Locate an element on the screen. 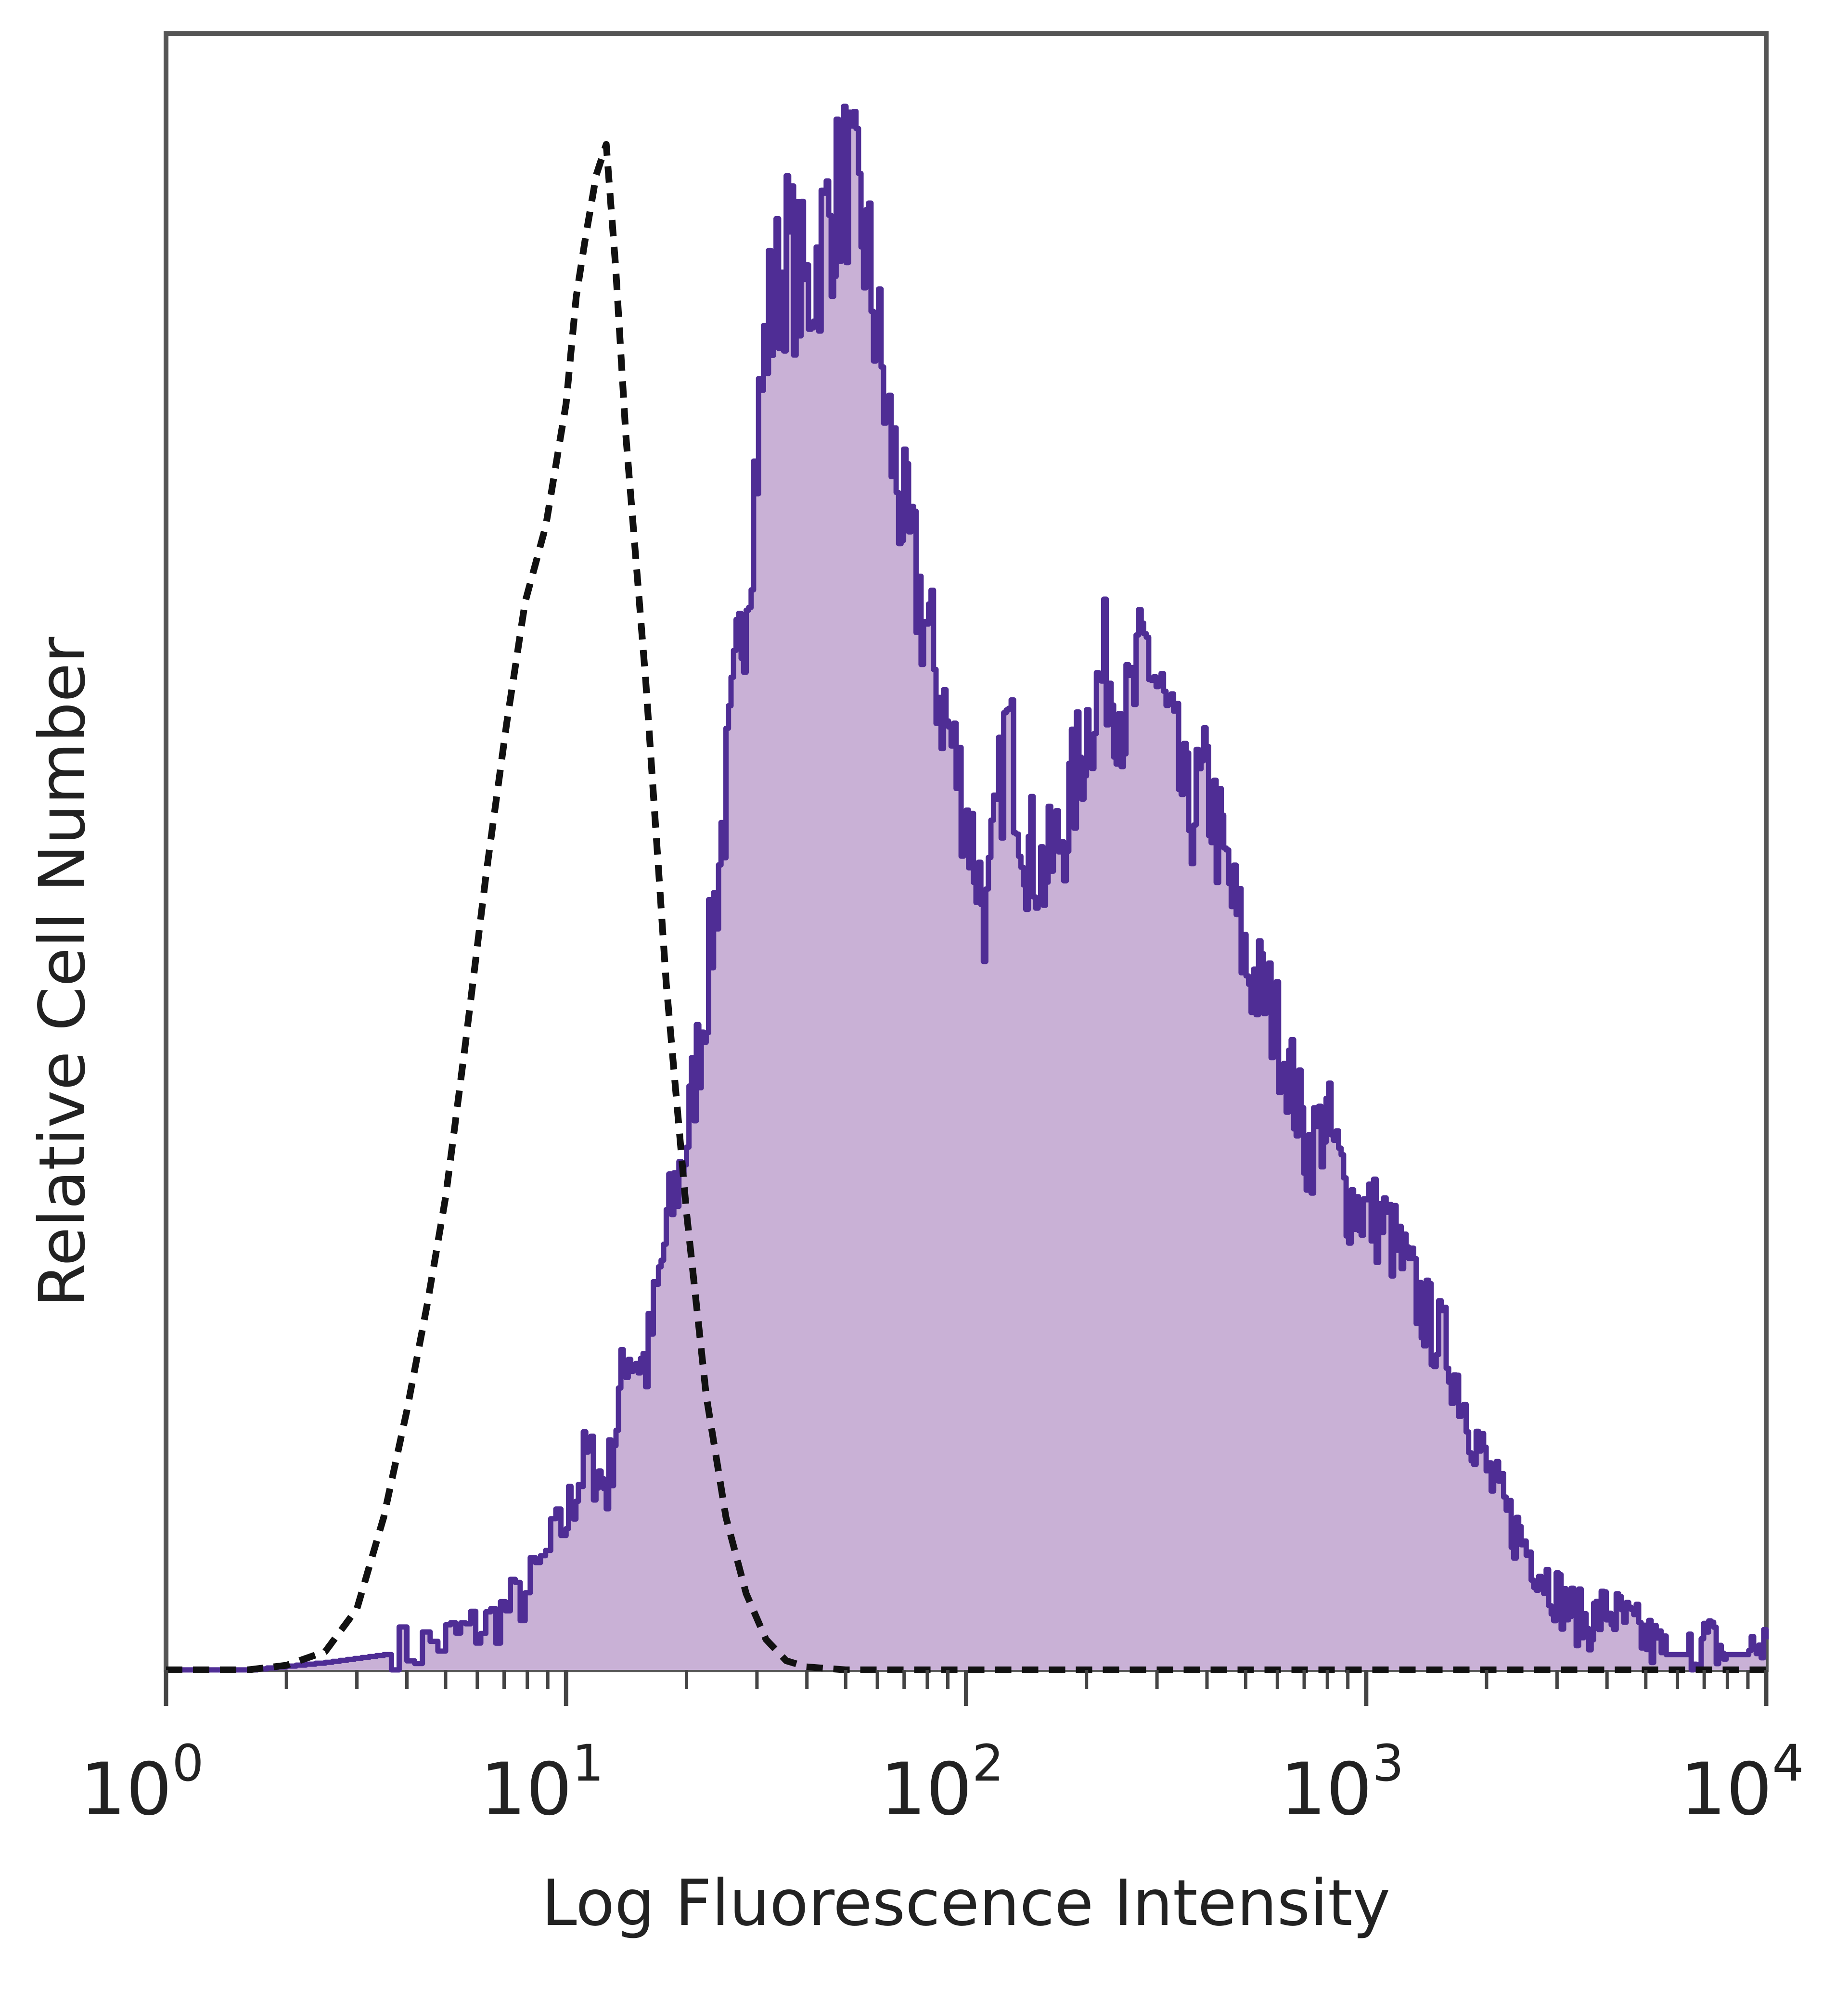 This screenshot has height=2000, width=1848. x-tick-exponent: 1 is located at coordinates (588, 1763).